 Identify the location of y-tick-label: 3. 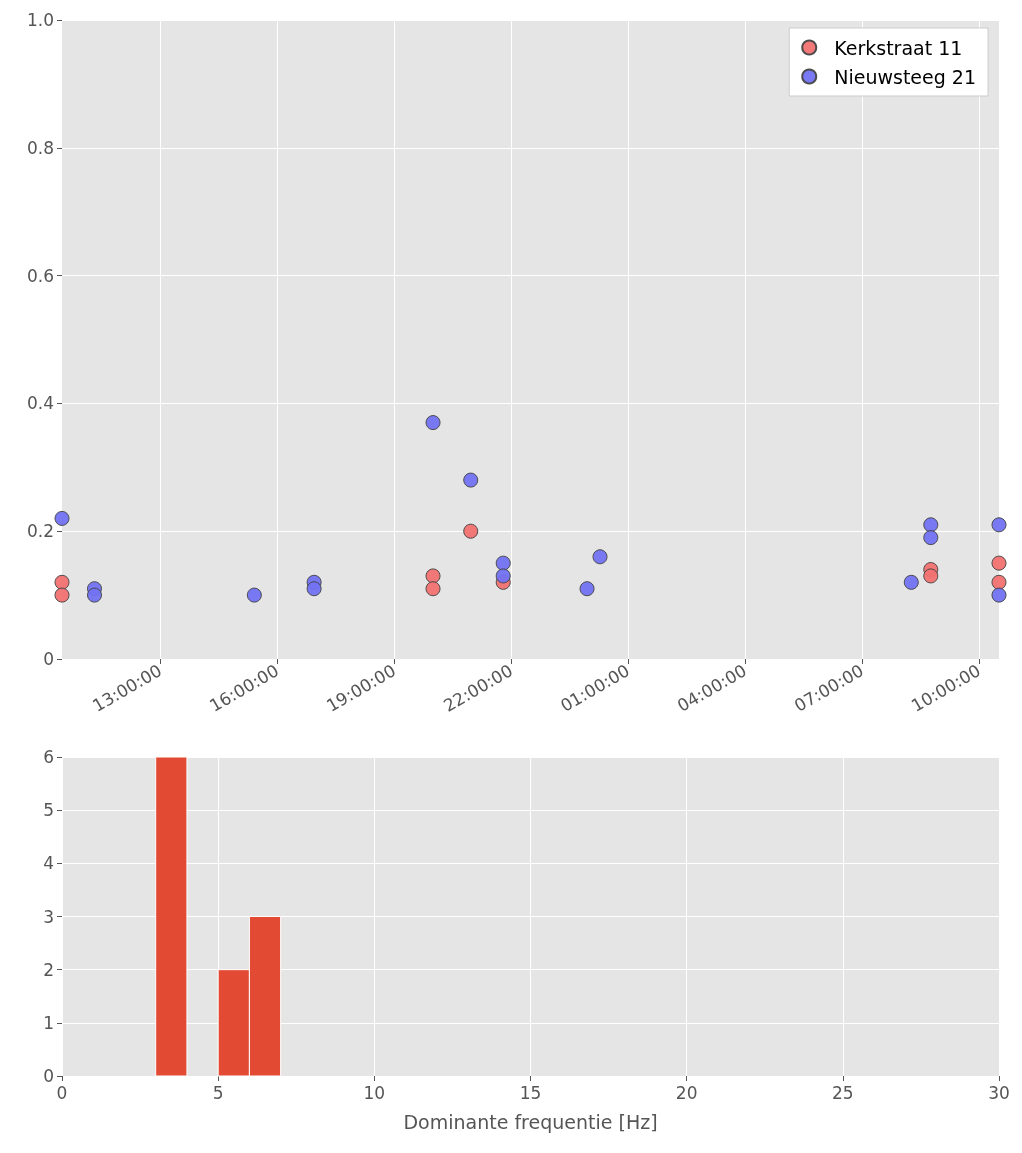
(48, 916).